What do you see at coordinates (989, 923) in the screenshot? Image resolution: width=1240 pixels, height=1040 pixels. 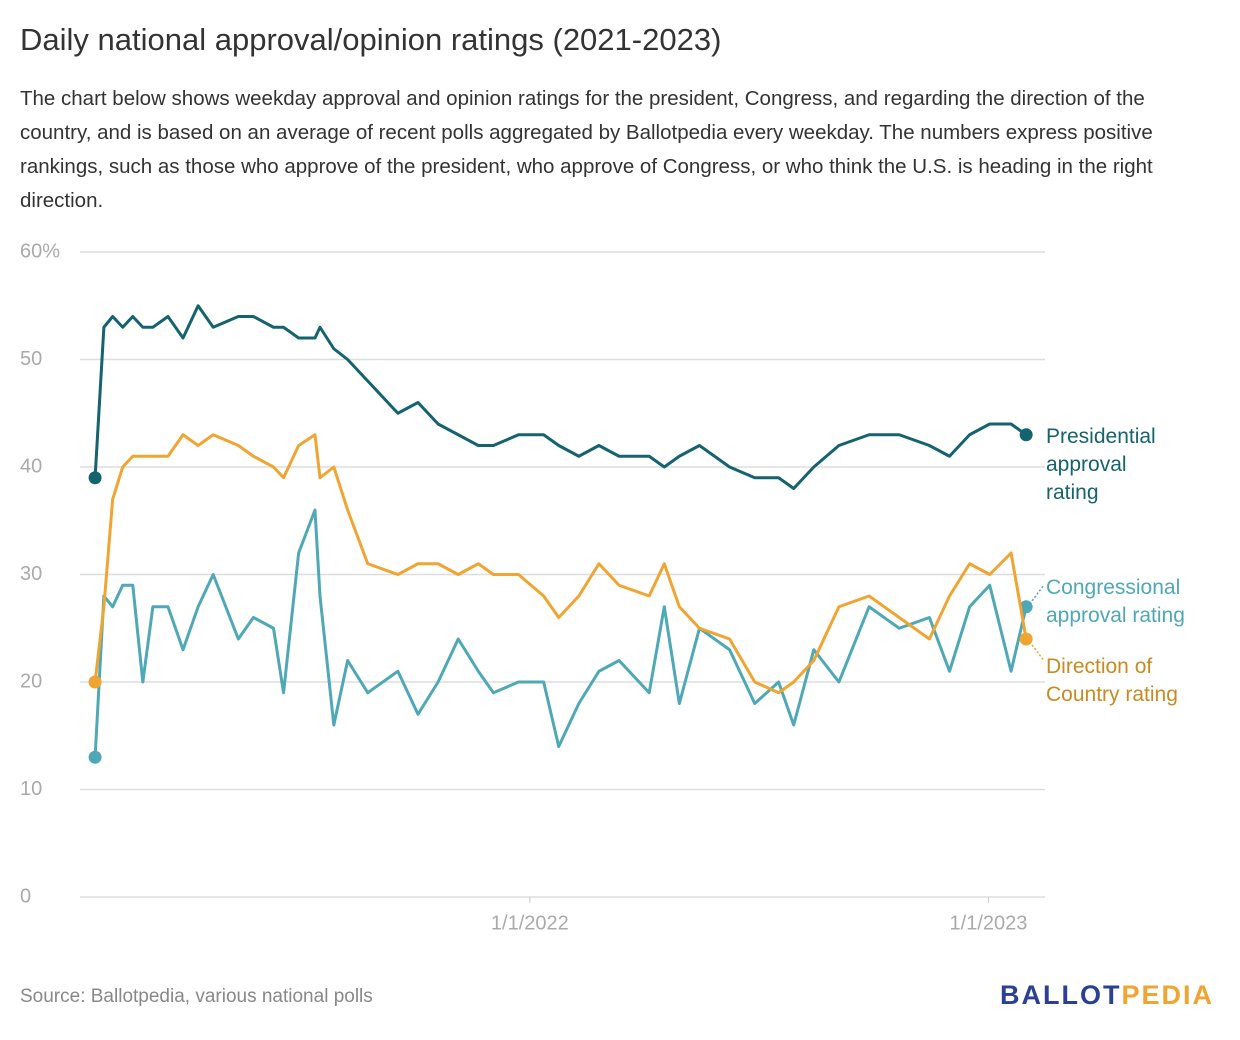 I see `x-tick-label: 1/1/2023` at bounding box center [989, 923].